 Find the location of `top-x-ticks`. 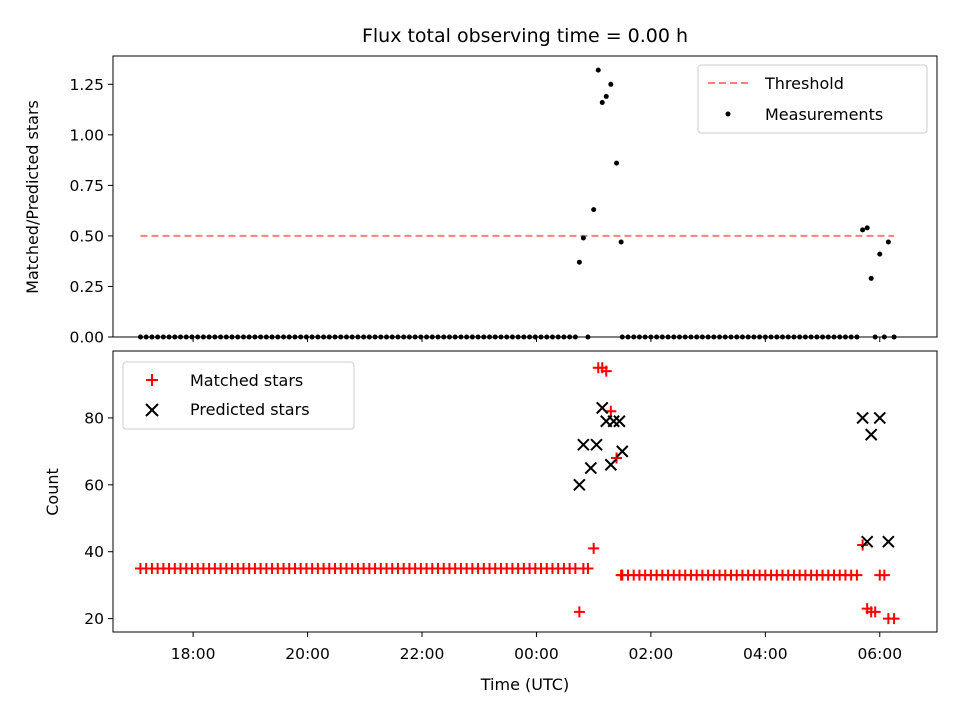

top-x-ticks is located at coordinates (536, 339).